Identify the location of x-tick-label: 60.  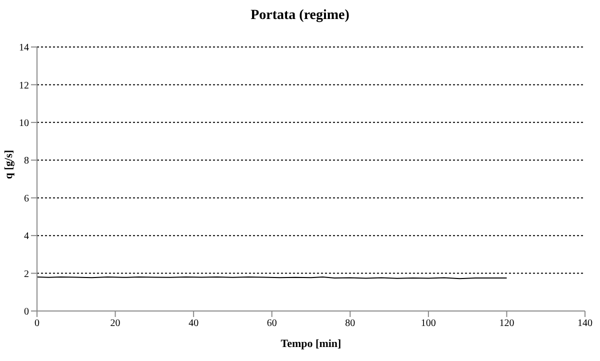
(271, 324).